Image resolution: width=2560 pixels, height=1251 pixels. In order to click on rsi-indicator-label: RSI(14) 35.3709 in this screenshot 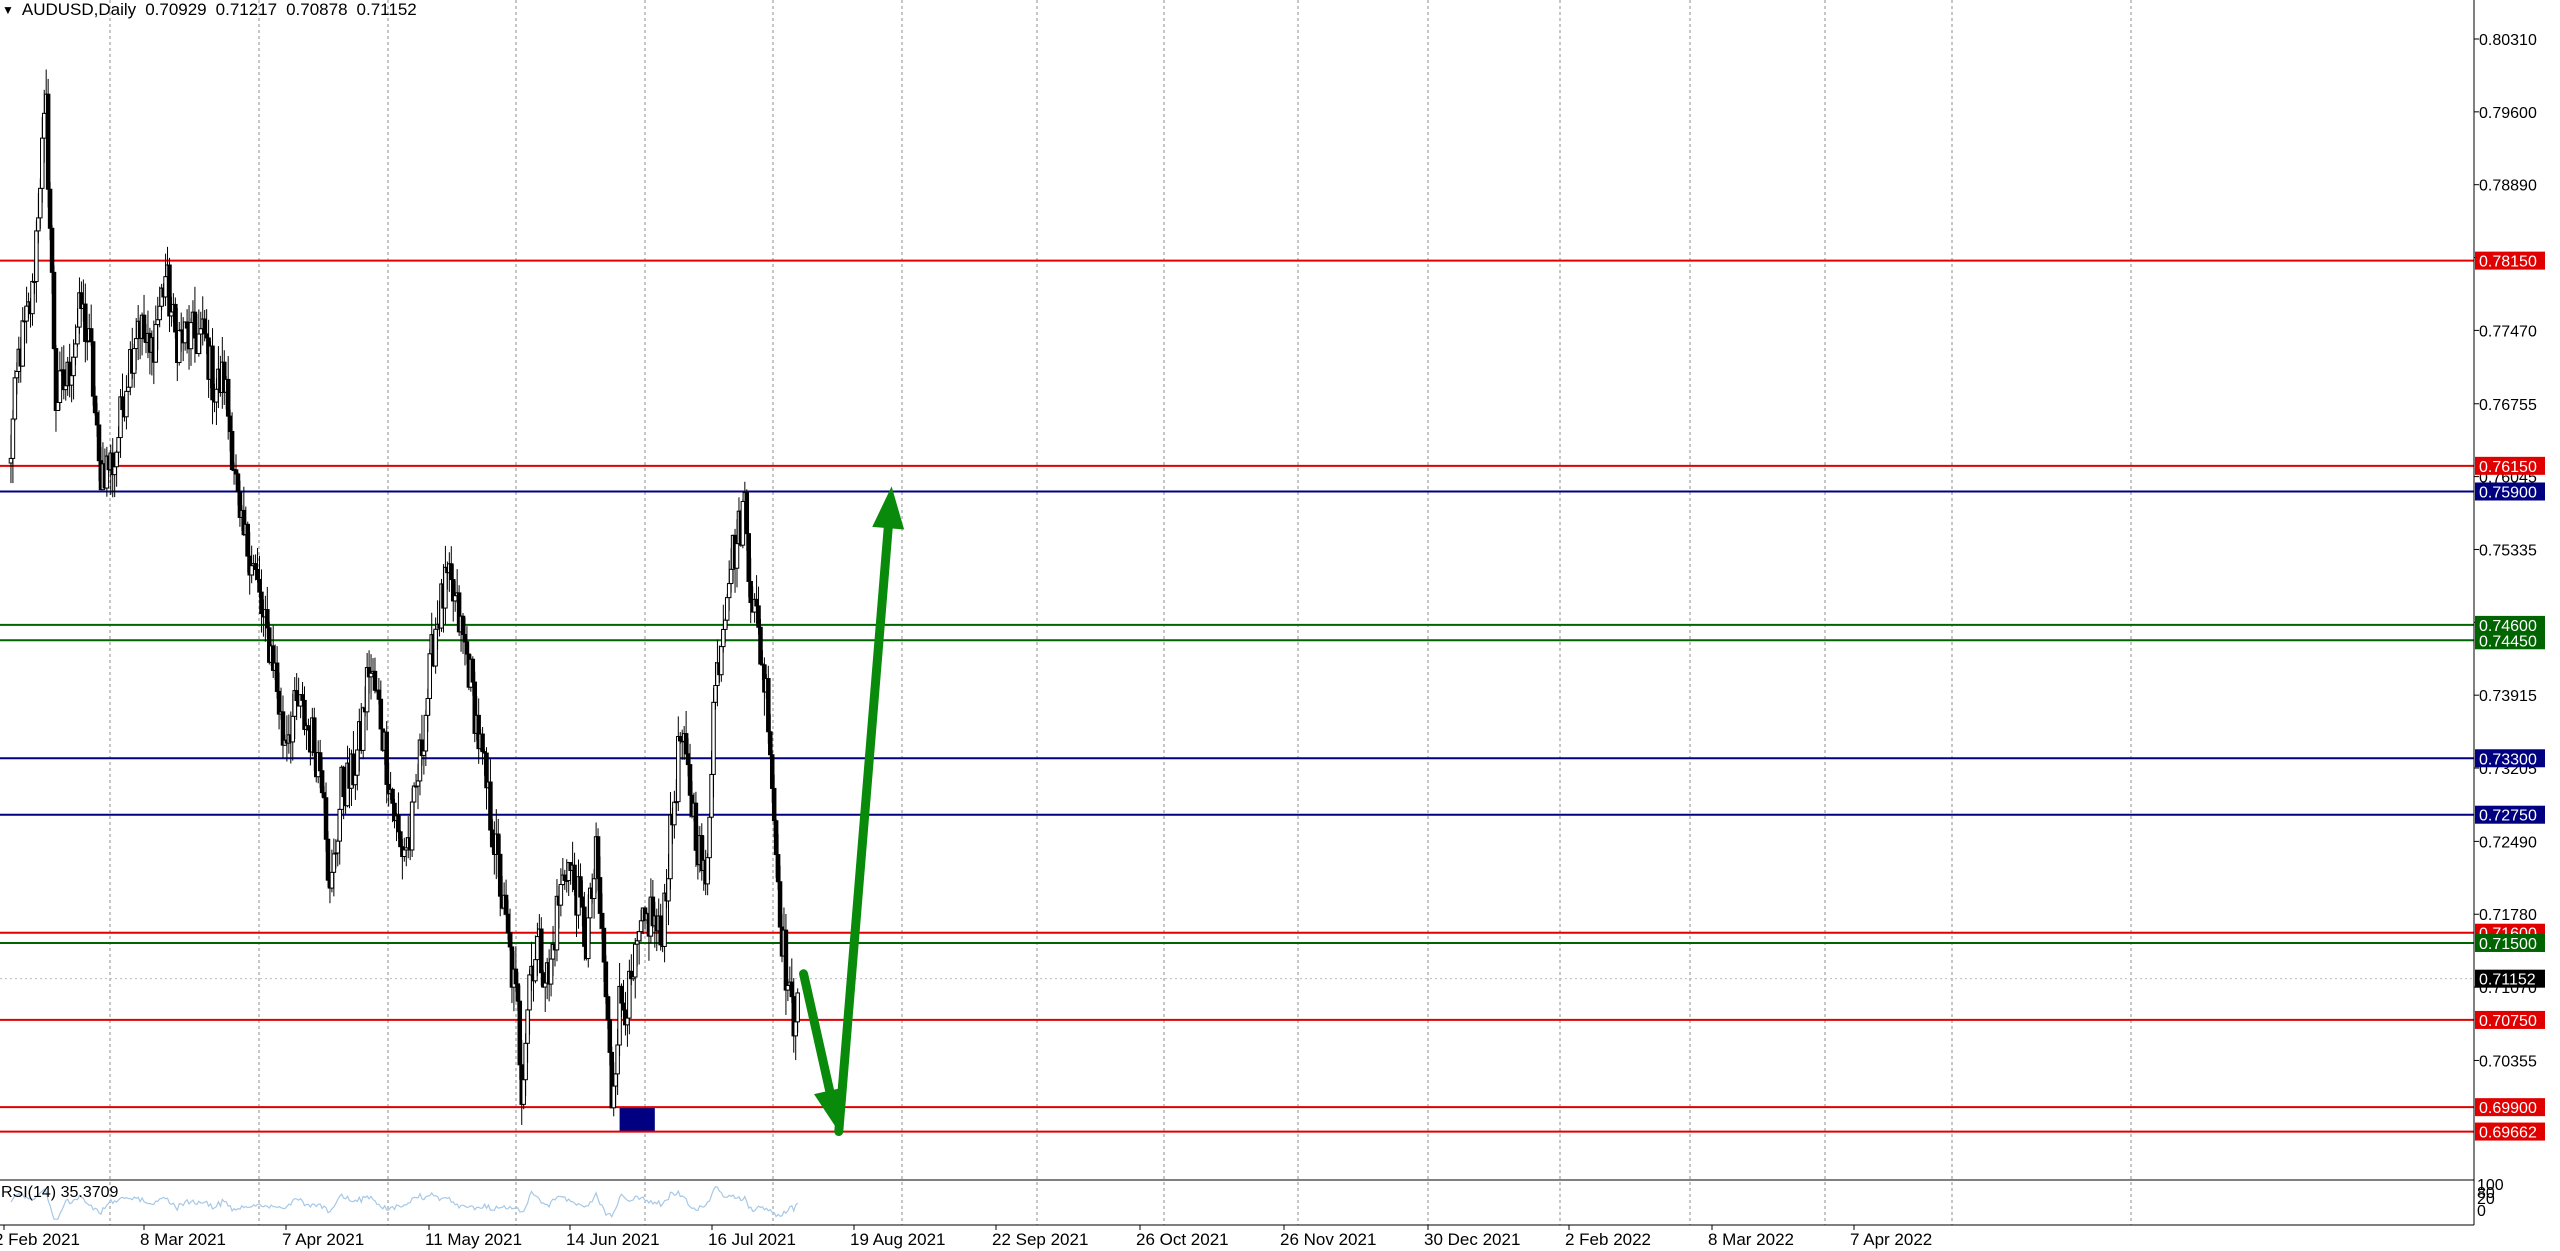, I will do `click(60, 1192)`.